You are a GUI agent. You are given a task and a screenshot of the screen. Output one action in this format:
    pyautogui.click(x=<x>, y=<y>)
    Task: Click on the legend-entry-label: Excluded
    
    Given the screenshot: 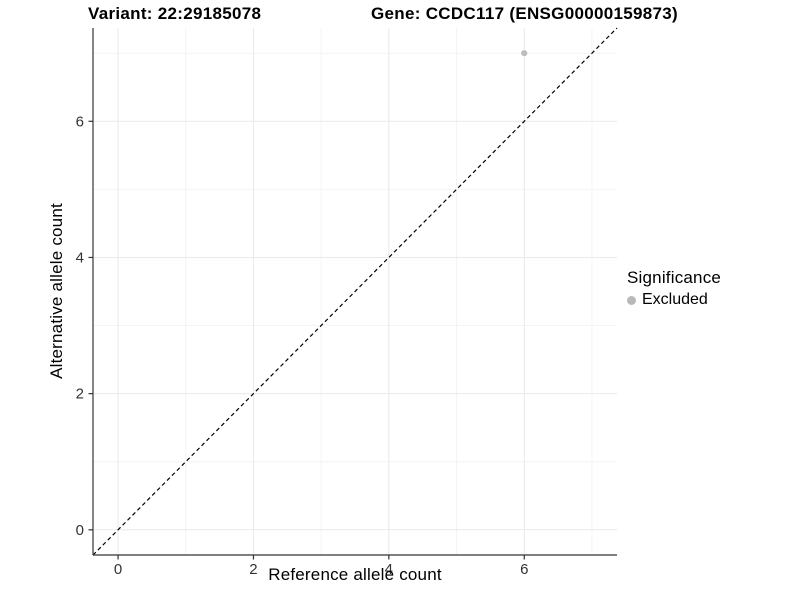 What is the action you would take?
    pyautogui.click(x=675, y=299)
    